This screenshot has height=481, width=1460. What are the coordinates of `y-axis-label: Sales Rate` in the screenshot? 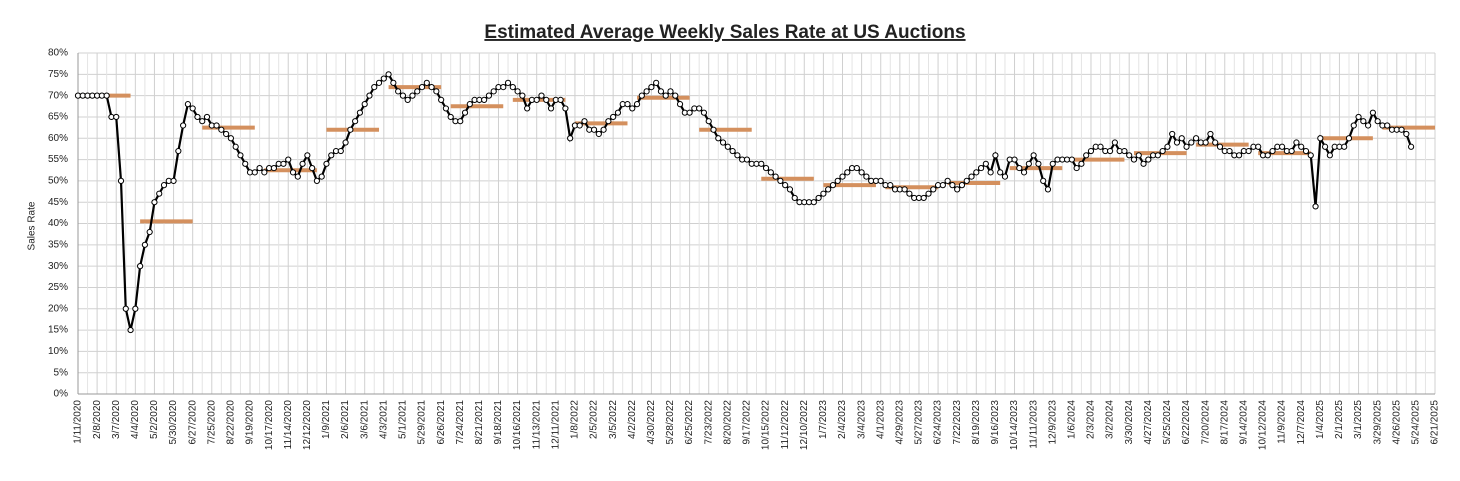 It's located at (32, 225).